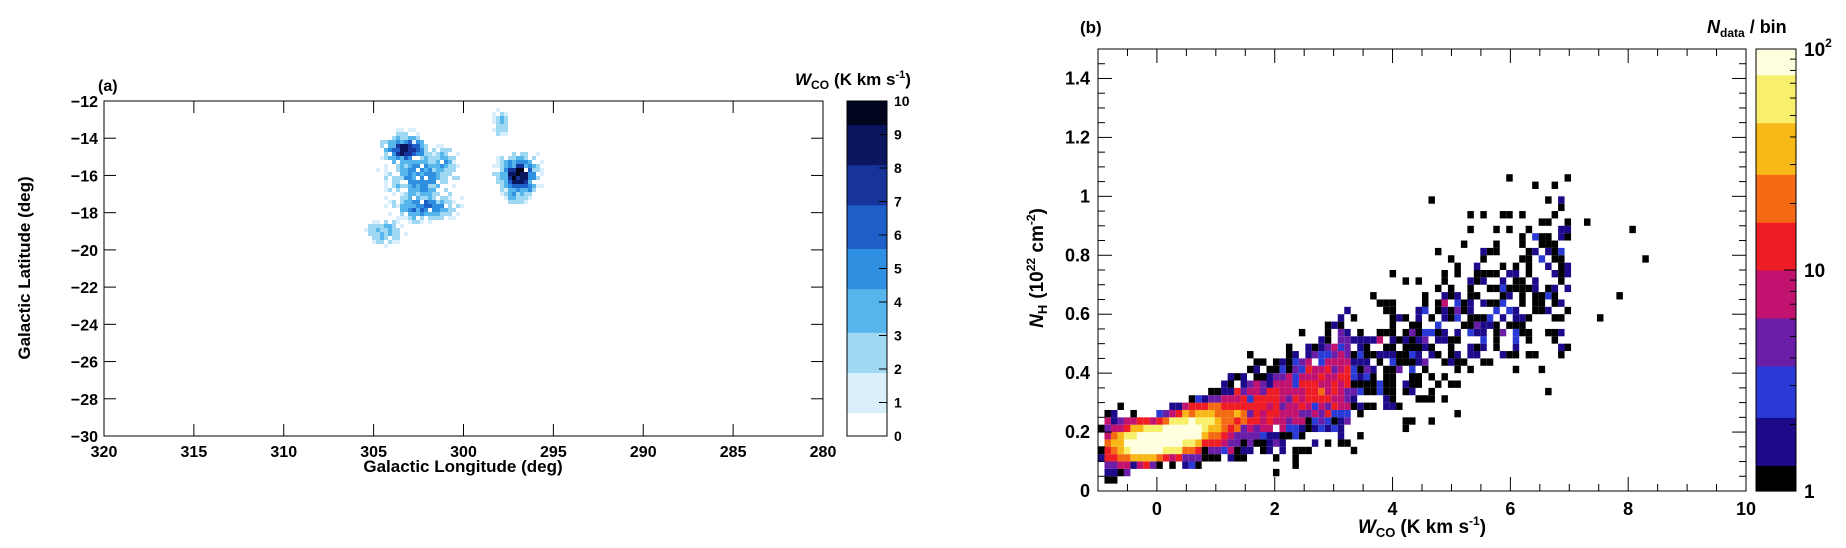  Describe the element at coordinates (1077, 373) in the screenshot. I see `panel-b-y-tick-label: 0.4` at that location.